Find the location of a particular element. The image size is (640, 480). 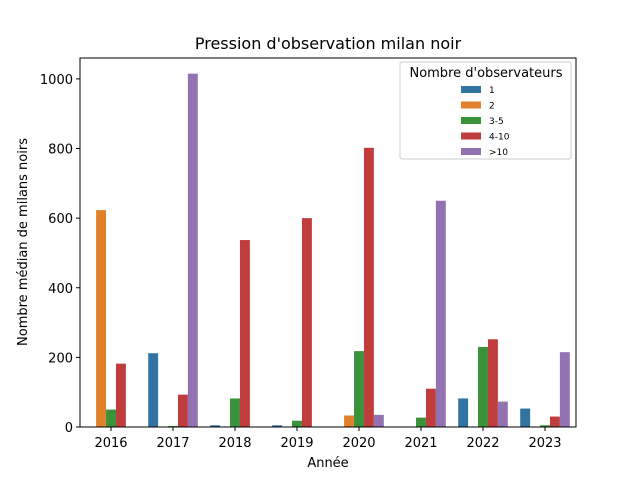

x-tick-label: 2018 is located at coordinates (234, 443).